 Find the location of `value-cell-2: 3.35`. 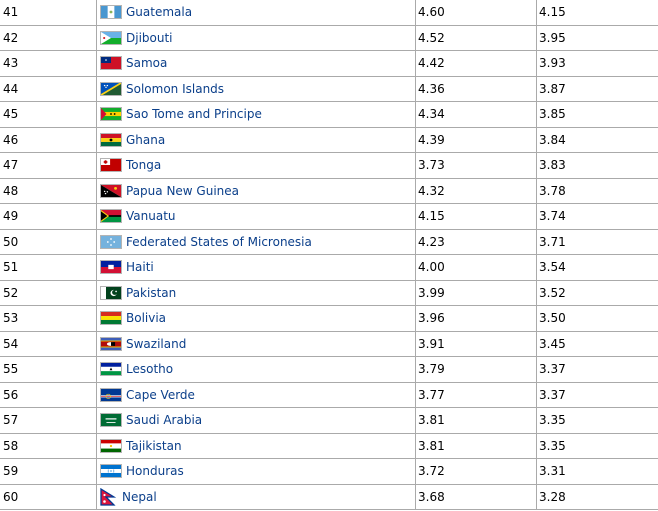

value-cell-2: 3.35 is located at coordinates (597, 445).